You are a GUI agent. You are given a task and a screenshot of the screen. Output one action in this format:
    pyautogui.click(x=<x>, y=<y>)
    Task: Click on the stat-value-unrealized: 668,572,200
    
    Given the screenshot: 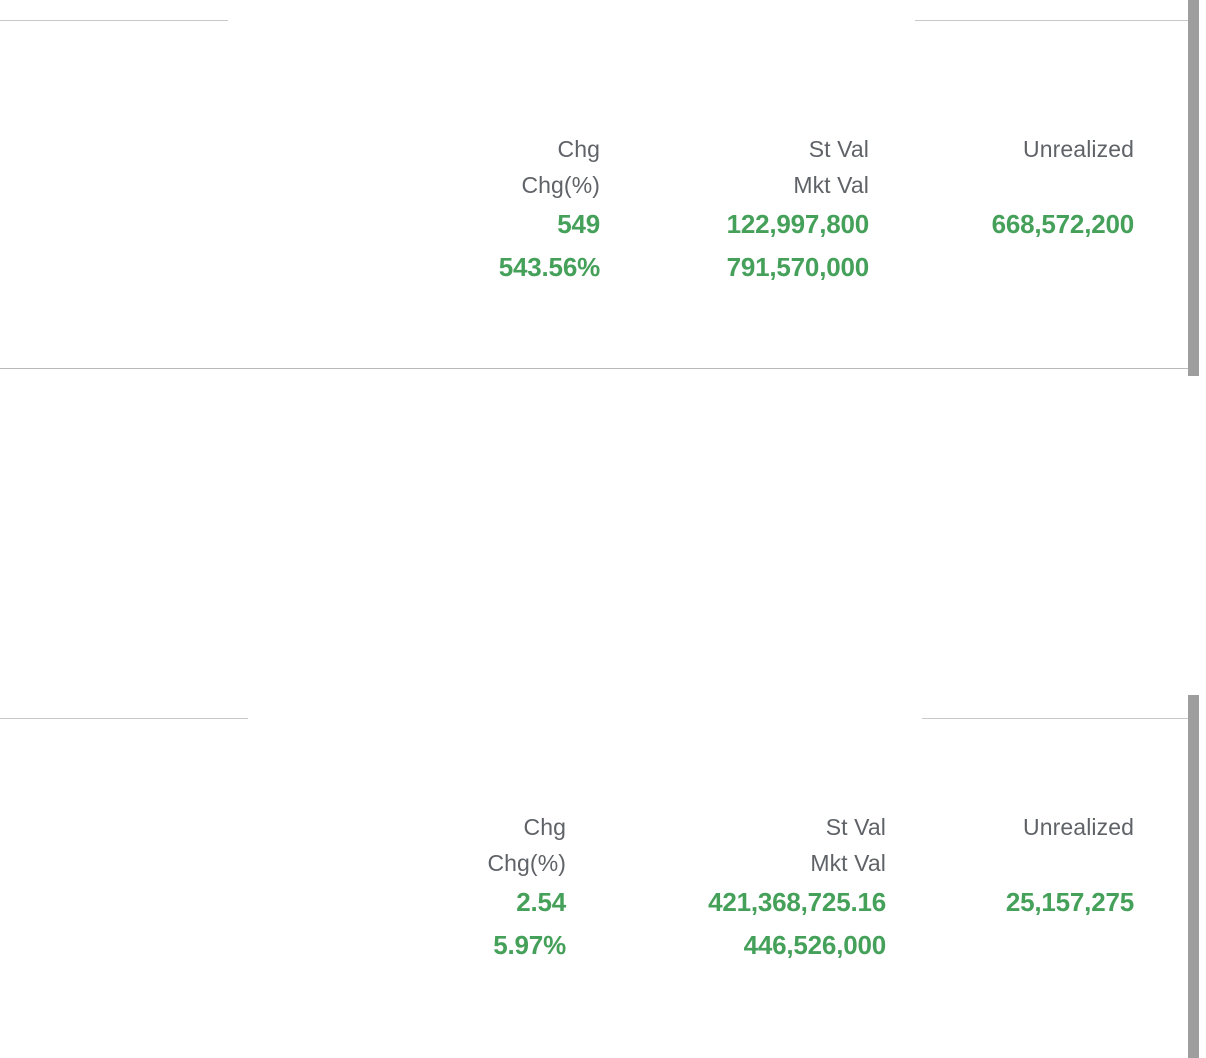 What is the action you would take?
    pyautogui.click(x=1063, y=224)
    